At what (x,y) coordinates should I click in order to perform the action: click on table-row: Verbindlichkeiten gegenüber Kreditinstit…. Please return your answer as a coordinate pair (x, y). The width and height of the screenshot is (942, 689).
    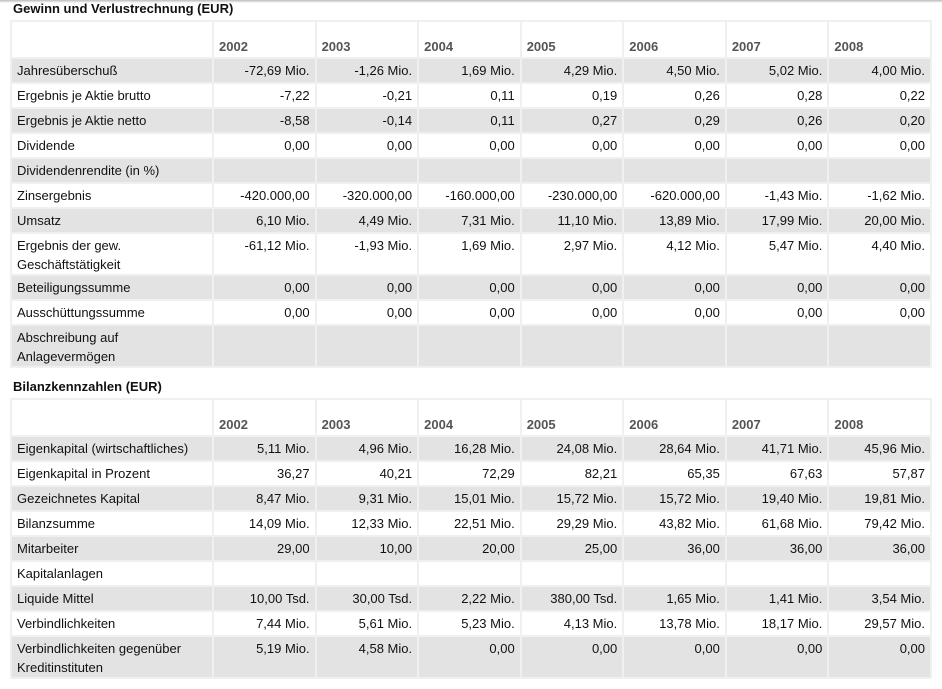
    Looking at the image, I should click on (471, 657).